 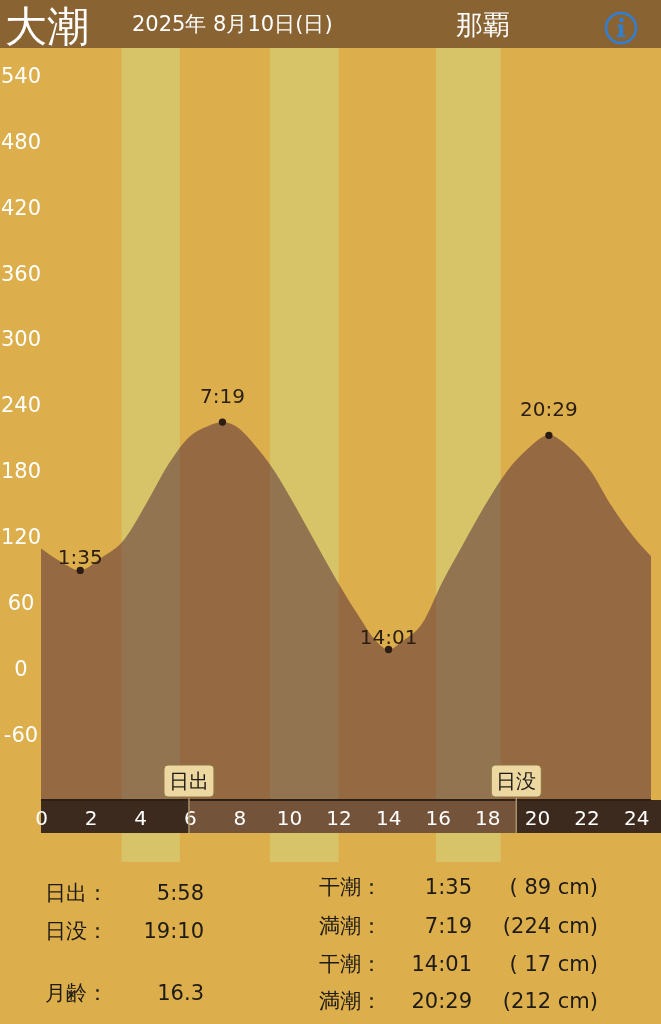 I want to click on text: 16.3, so click(x=180, y=993).